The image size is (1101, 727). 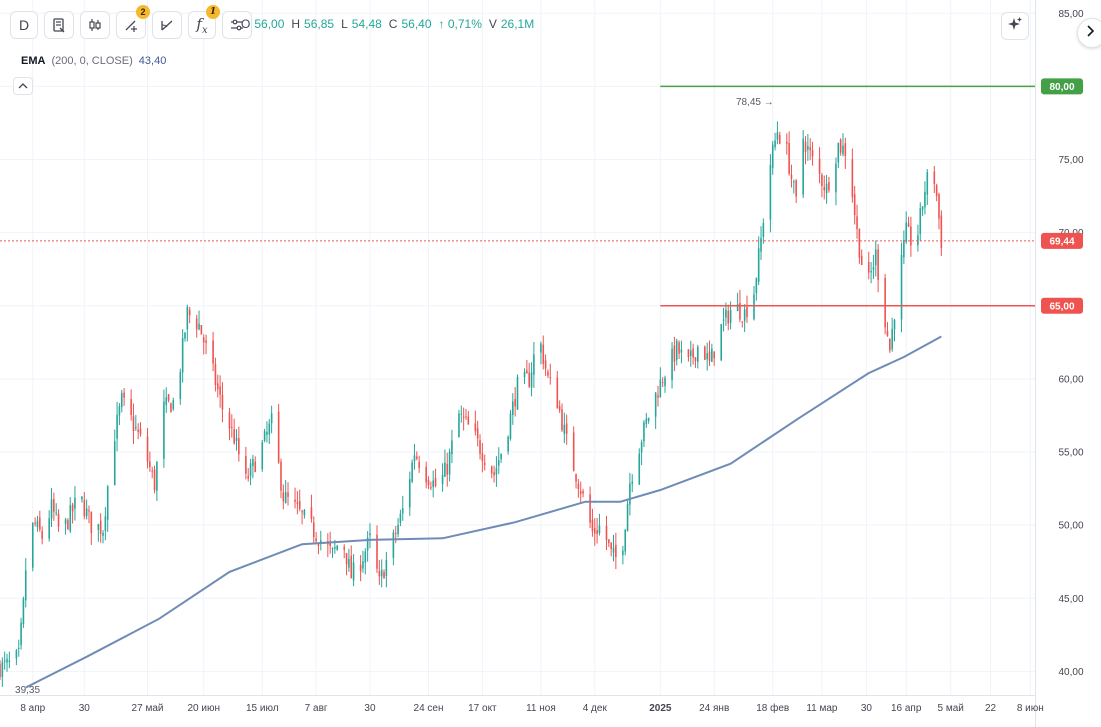 I want to click on y-tick-label: 85,00, so click(x=1070, y=14).